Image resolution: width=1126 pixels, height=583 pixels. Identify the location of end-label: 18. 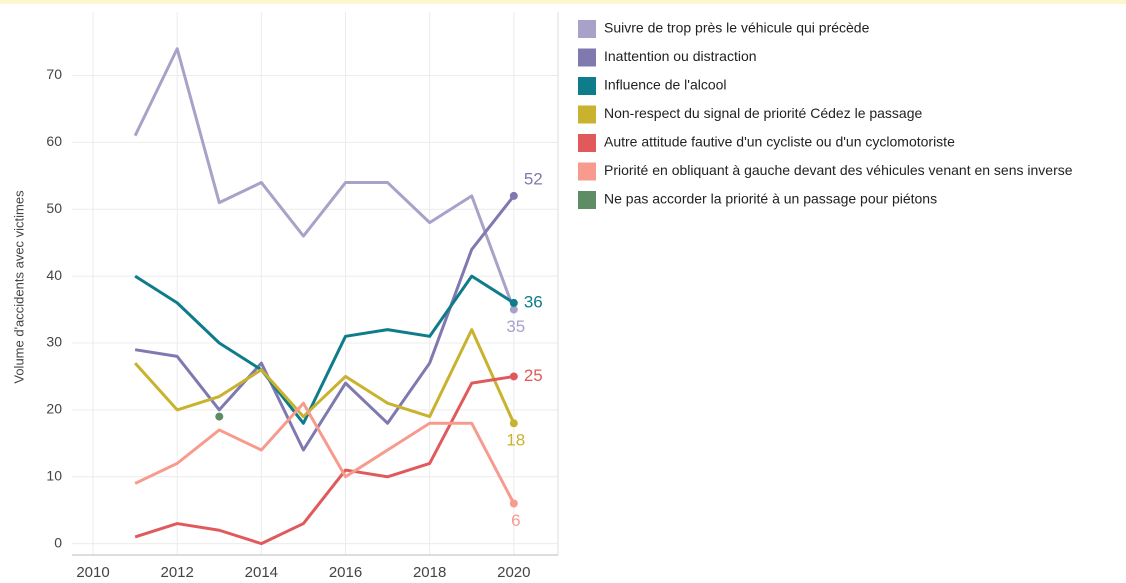
(515, 440).